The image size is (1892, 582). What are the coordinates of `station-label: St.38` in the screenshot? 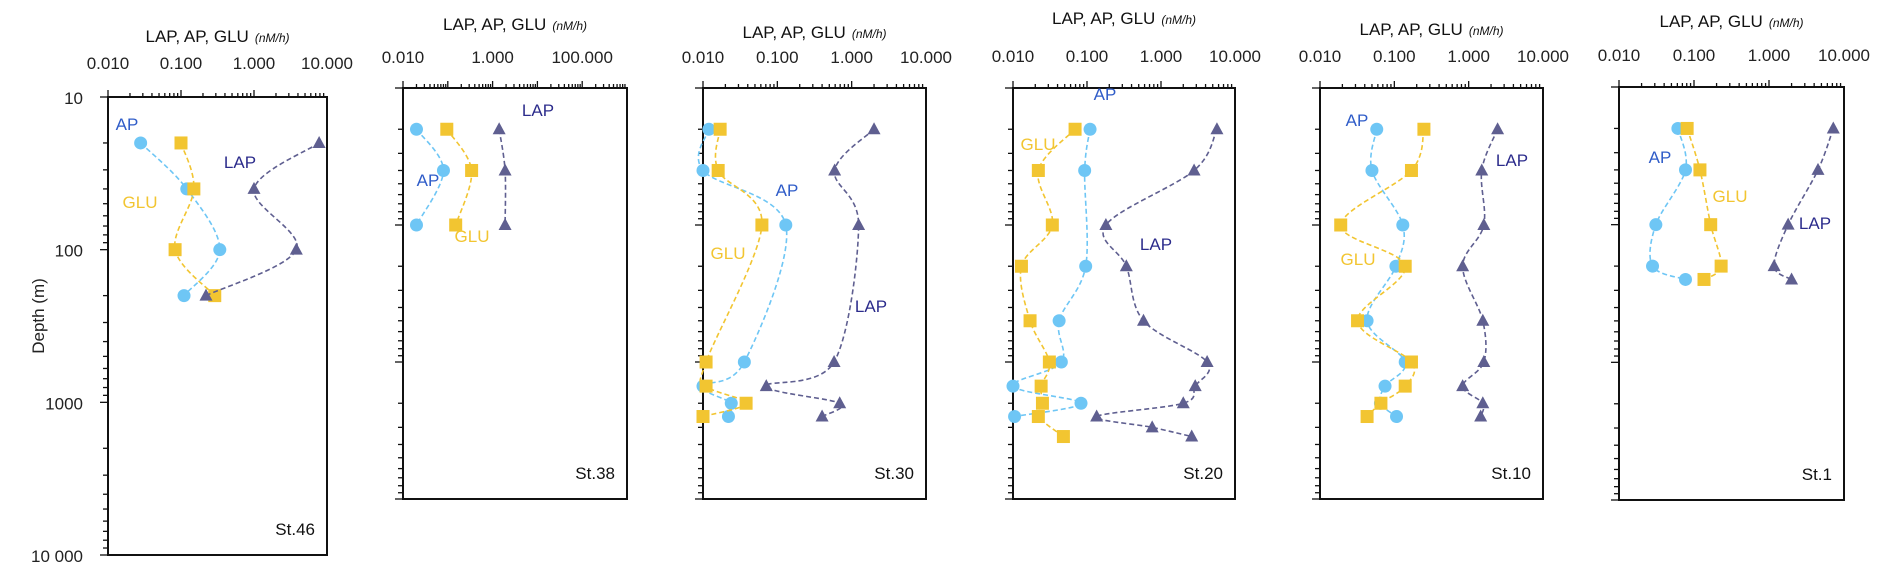 It's located at (595, 473).